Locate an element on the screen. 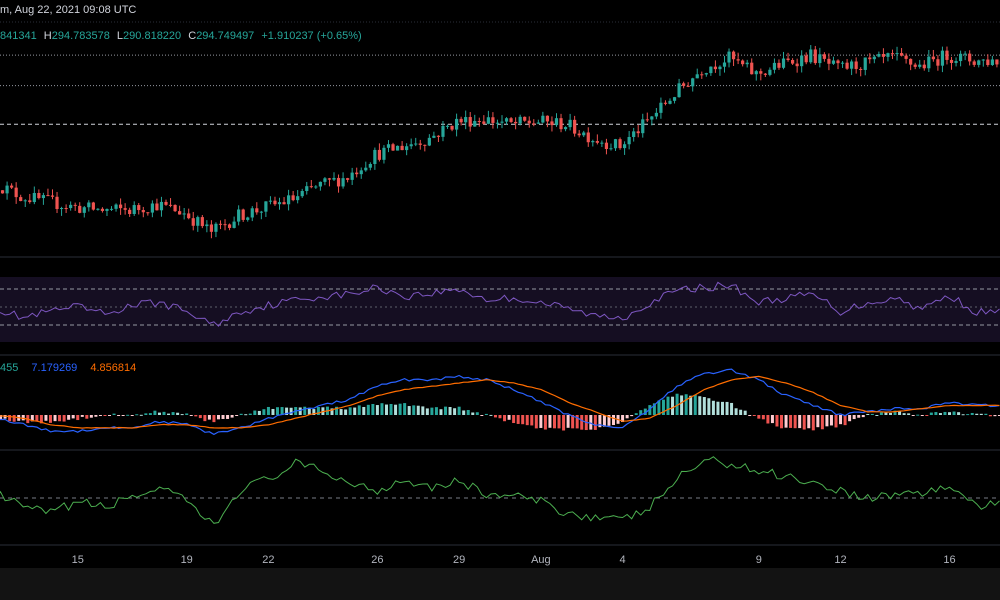  x-tick-label: 9 is located at coordinates (759, 560).